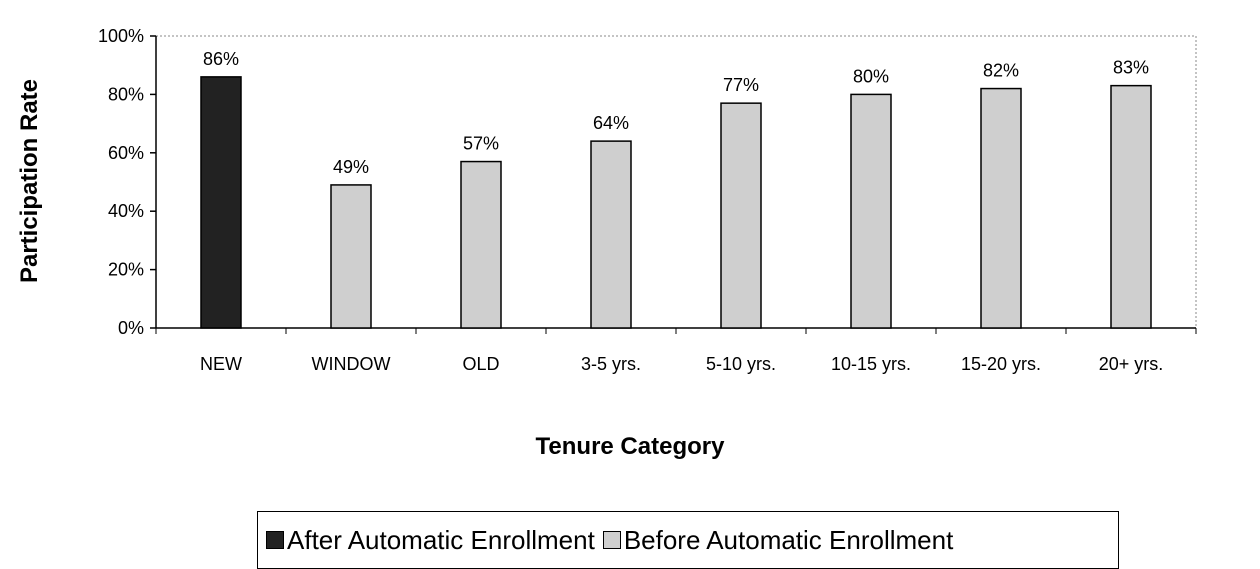 The height and width of the screenshot is (569, 1260). What do you see at coordinates (481, 144) in the screenshot?
I see `data-label: 57%` at bounding box center [481, 144].